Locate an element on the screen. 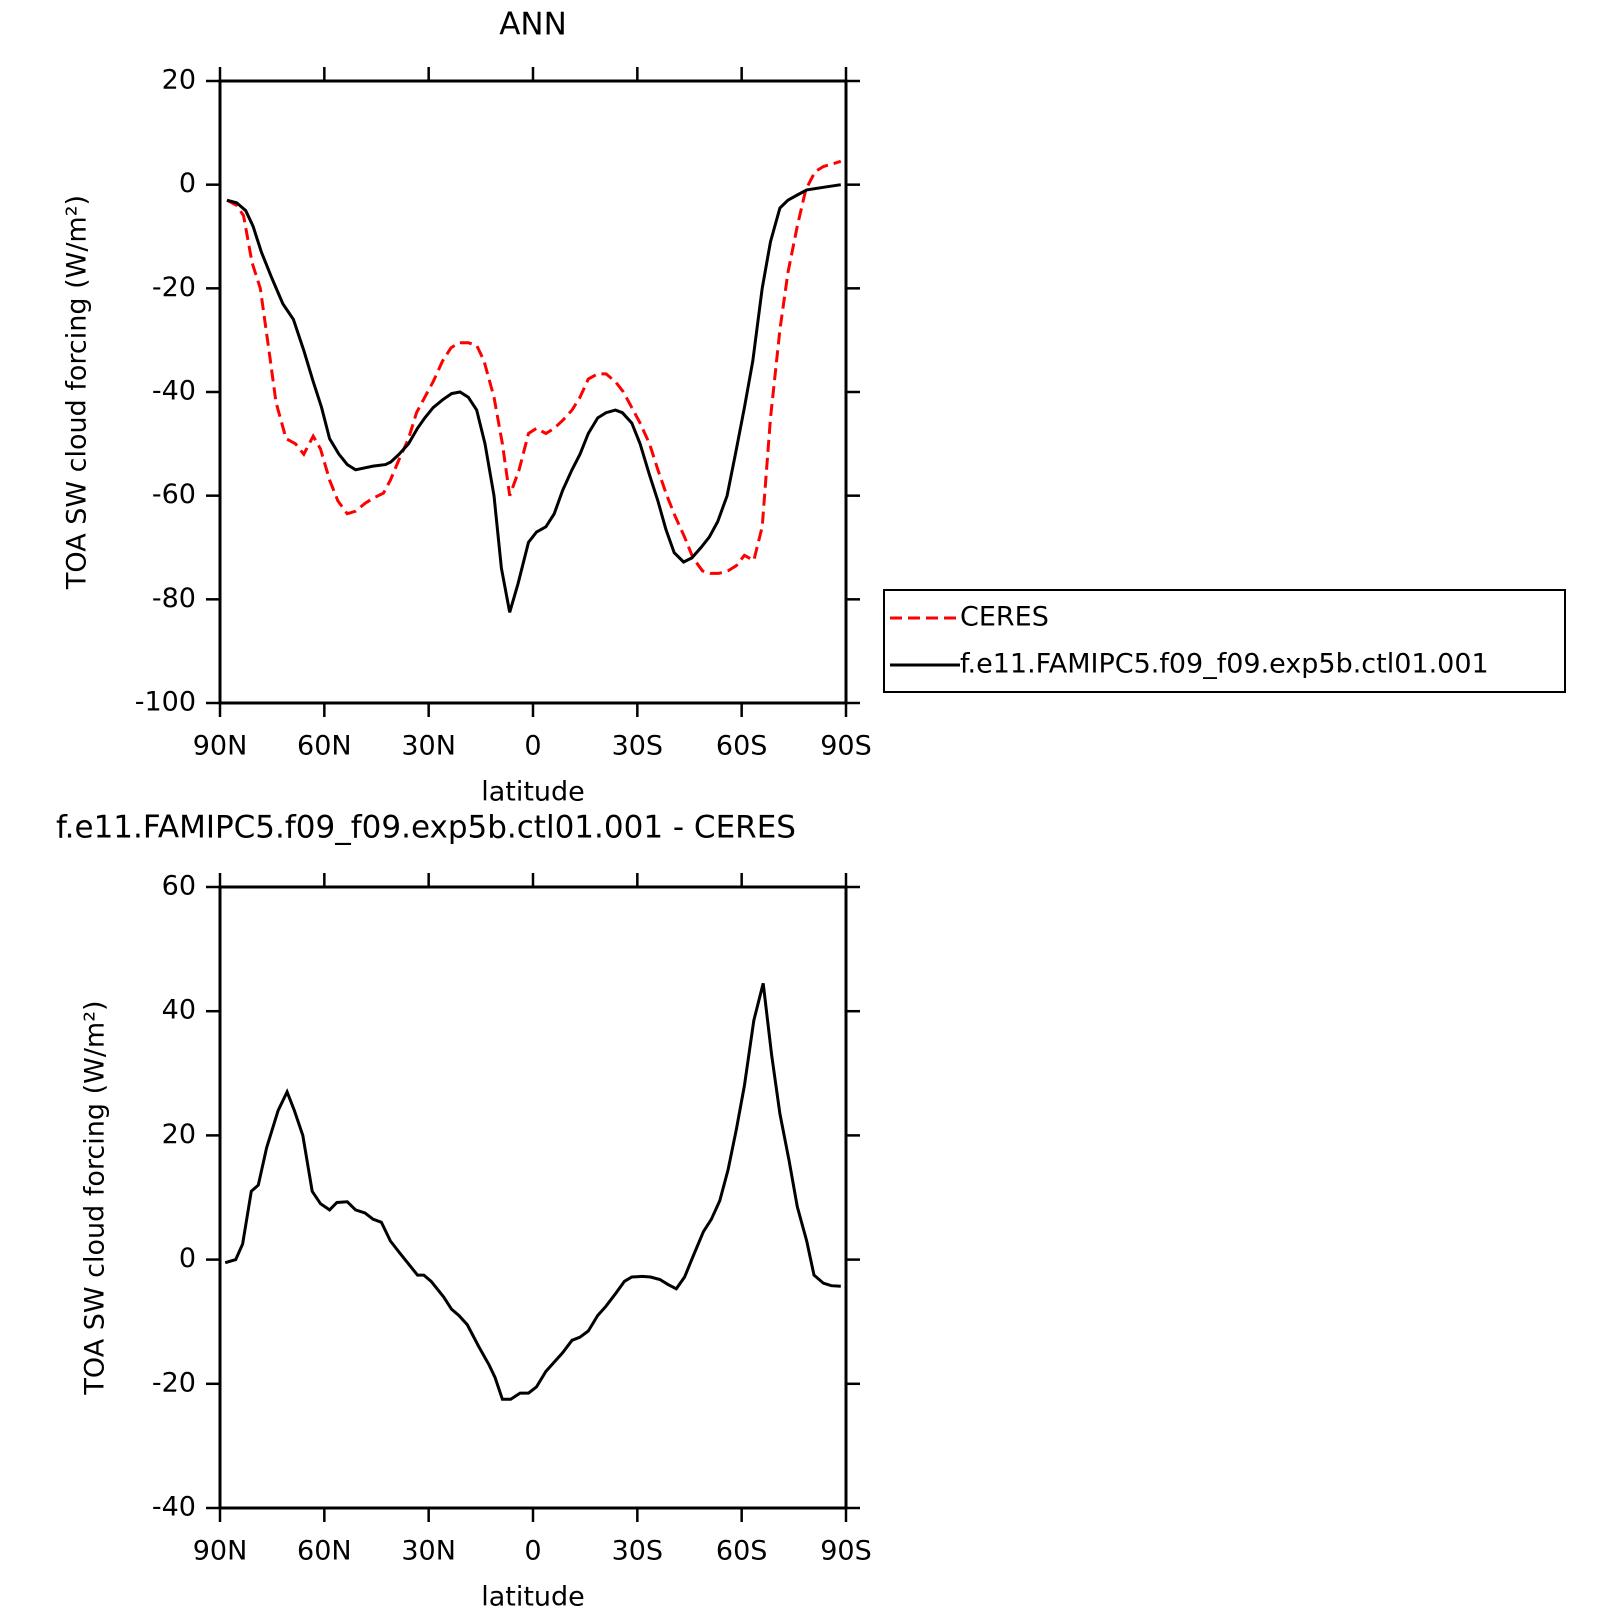 Image resolution: width=1616 pixels, height=1613 pixels. legend-box is located at coordinates (1224, 641).